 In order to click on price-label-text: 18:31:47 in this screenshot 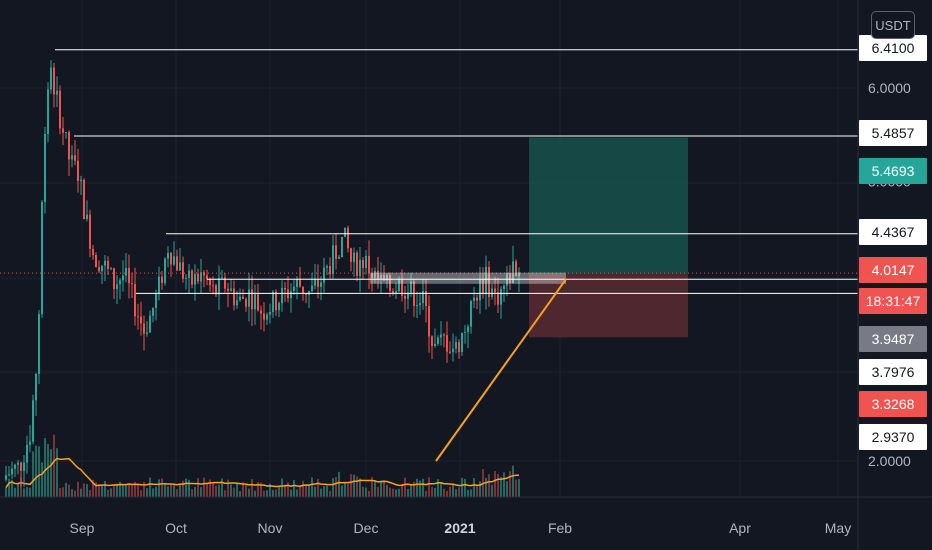, I will do `click(893, 301)`.